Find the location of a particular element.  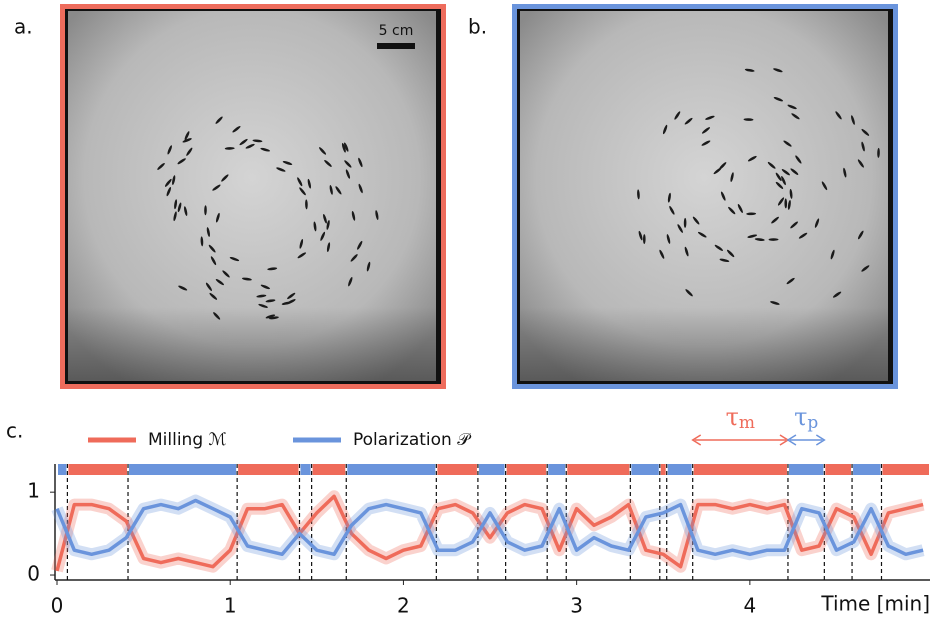

subscript: m is located at coordinates (747, 423).